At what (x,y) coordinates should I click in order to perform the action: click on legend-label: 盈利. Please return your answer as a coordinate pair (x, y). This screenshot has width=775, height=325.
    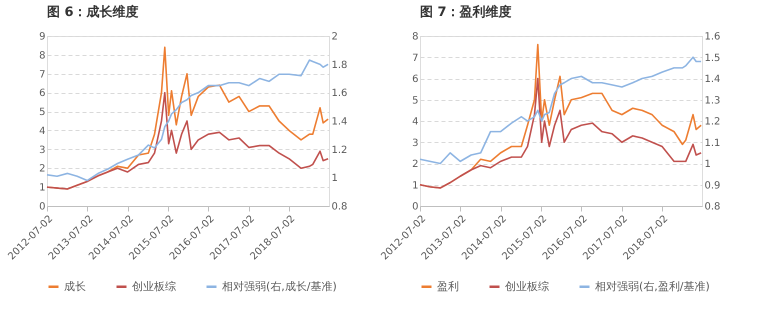
    Looking at the image, I should click on (448, 286).